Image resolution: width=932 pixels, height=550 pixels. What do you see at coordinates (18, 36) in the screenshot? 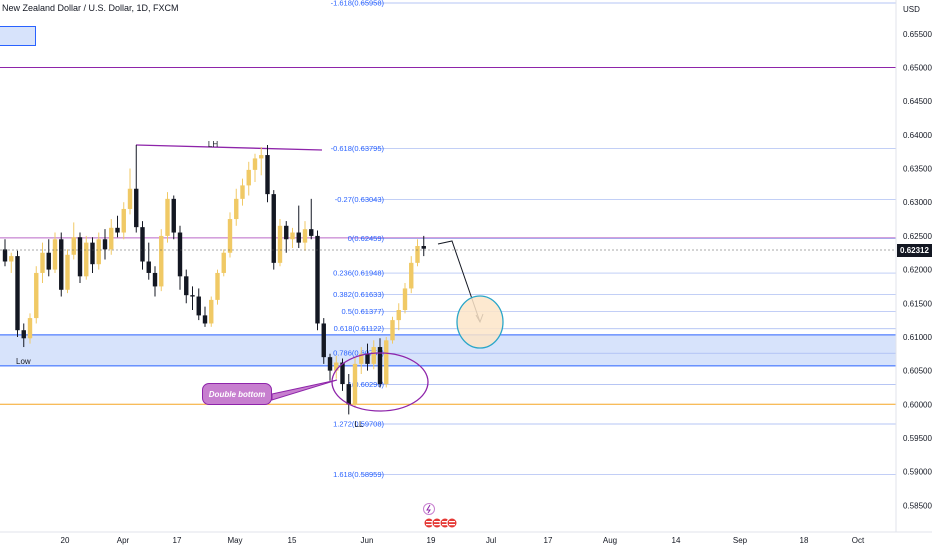
I see `note-box` at bounding box center [18, 36].